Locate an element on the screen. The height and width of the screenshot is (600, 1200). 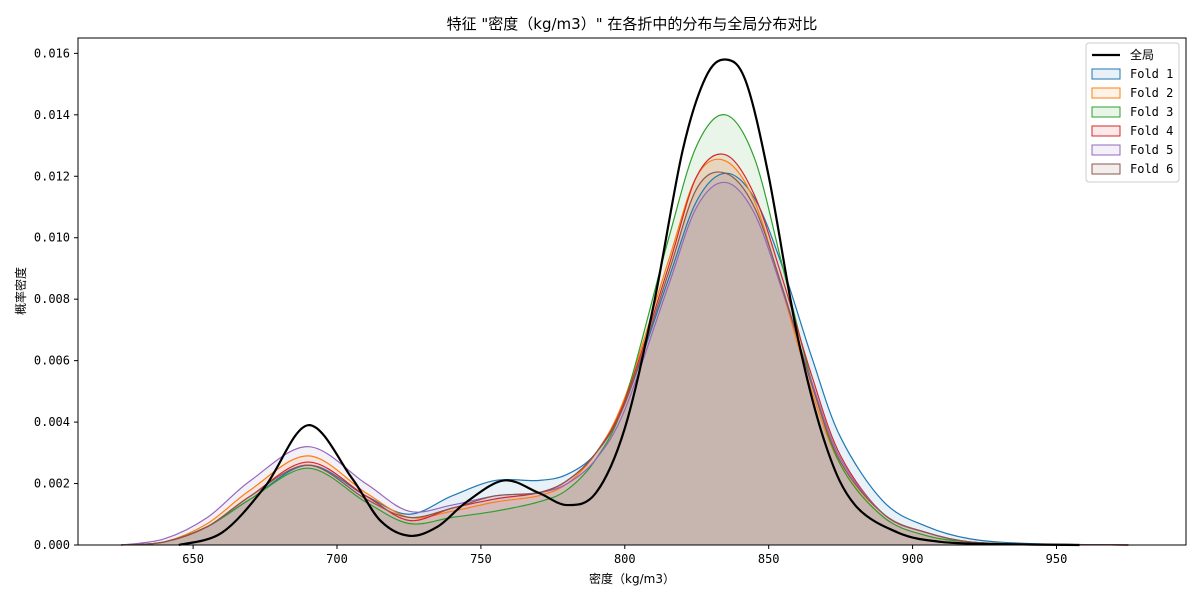
y-tick-label: 0.002 is located at coordinates (52, 484).